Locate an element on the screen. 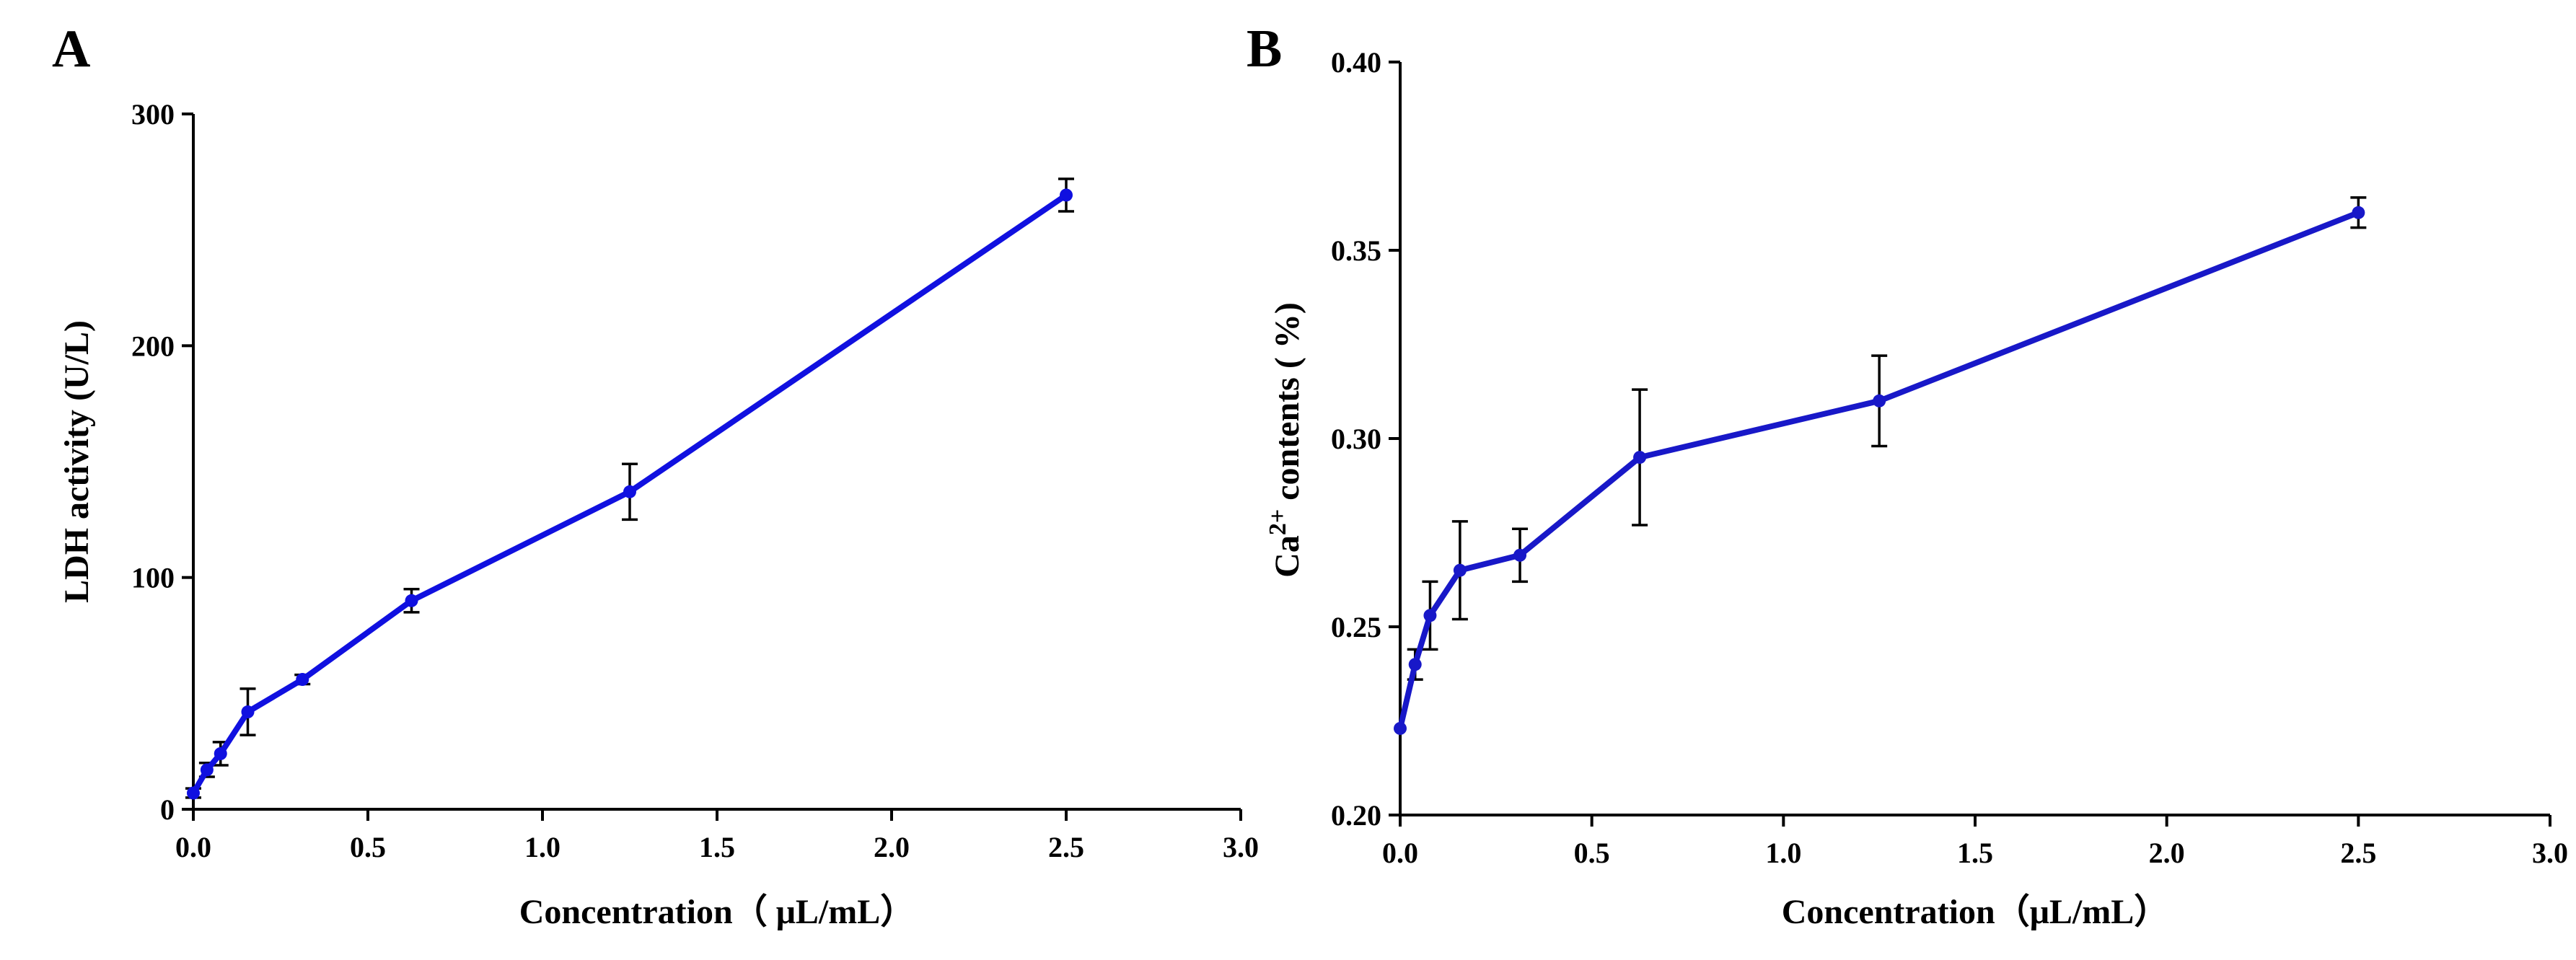 The width and height of the screenshot is (2576, 960). panel-a-y-axis-label: LDH activity (U/L) is located at coordinates (77, 461).